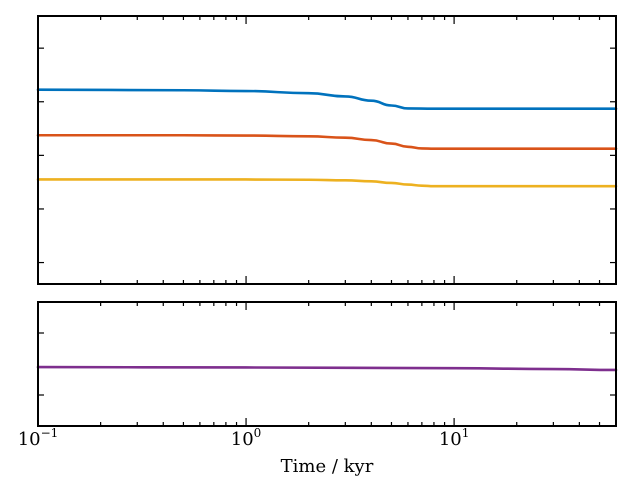 This screenshot has width=640, height=480. I want to click on x-tick-label: 10⁰, so click(246, 438).